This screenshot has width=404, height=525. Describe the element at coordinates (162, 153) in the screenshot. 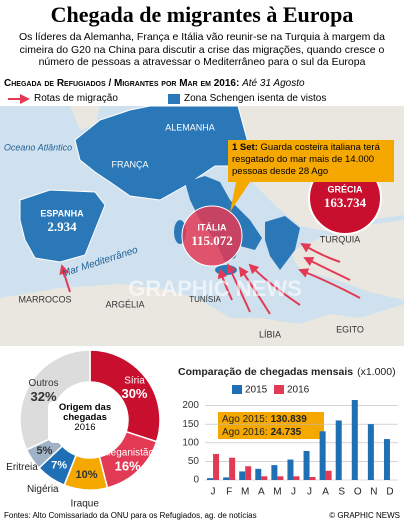

I see `schengen-central` at that location.